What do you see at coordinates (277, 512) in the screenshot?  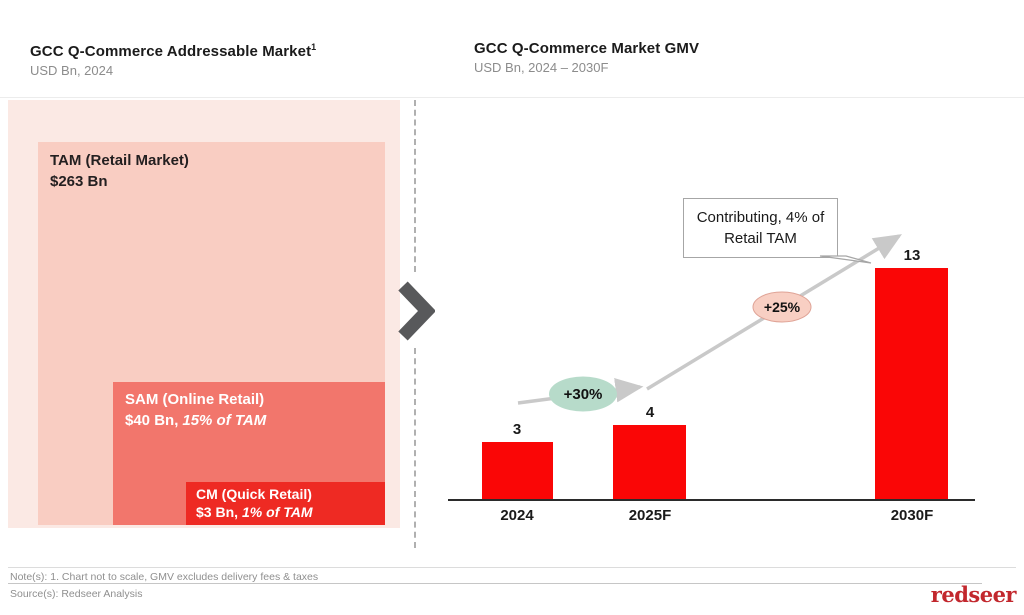 I see `cm-share-of-tam: 1% of TAM` at bounding box center [277, 512].